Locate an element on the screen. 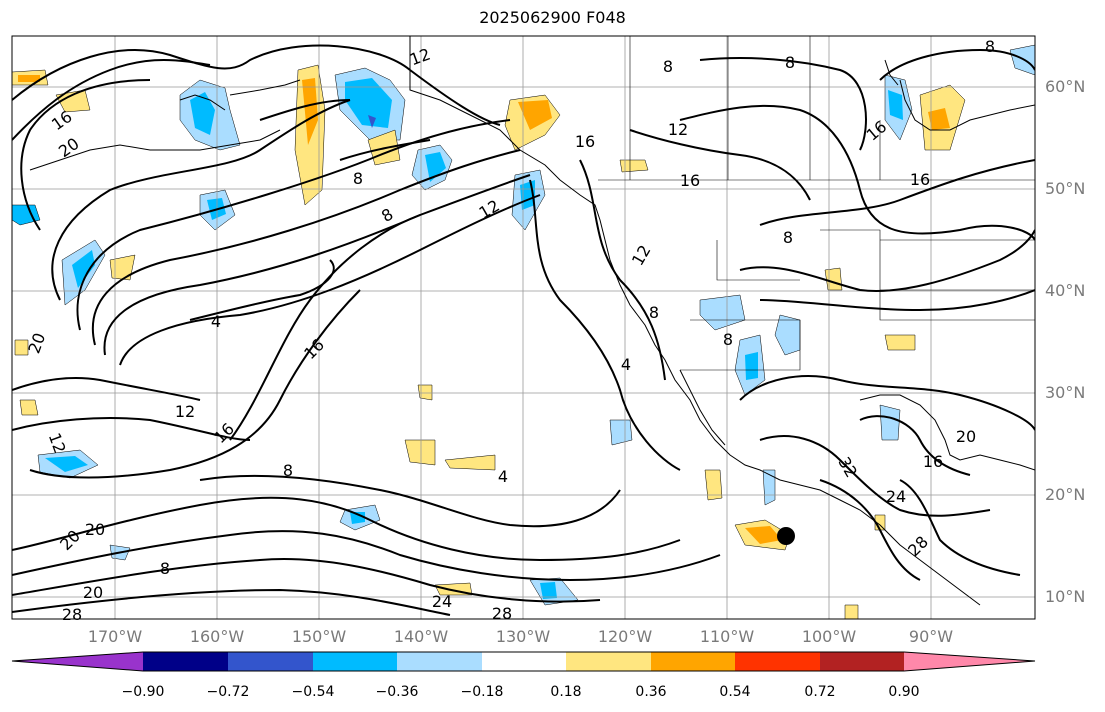  lon-label-140w: 140°W is located at coordinates (421, 636).